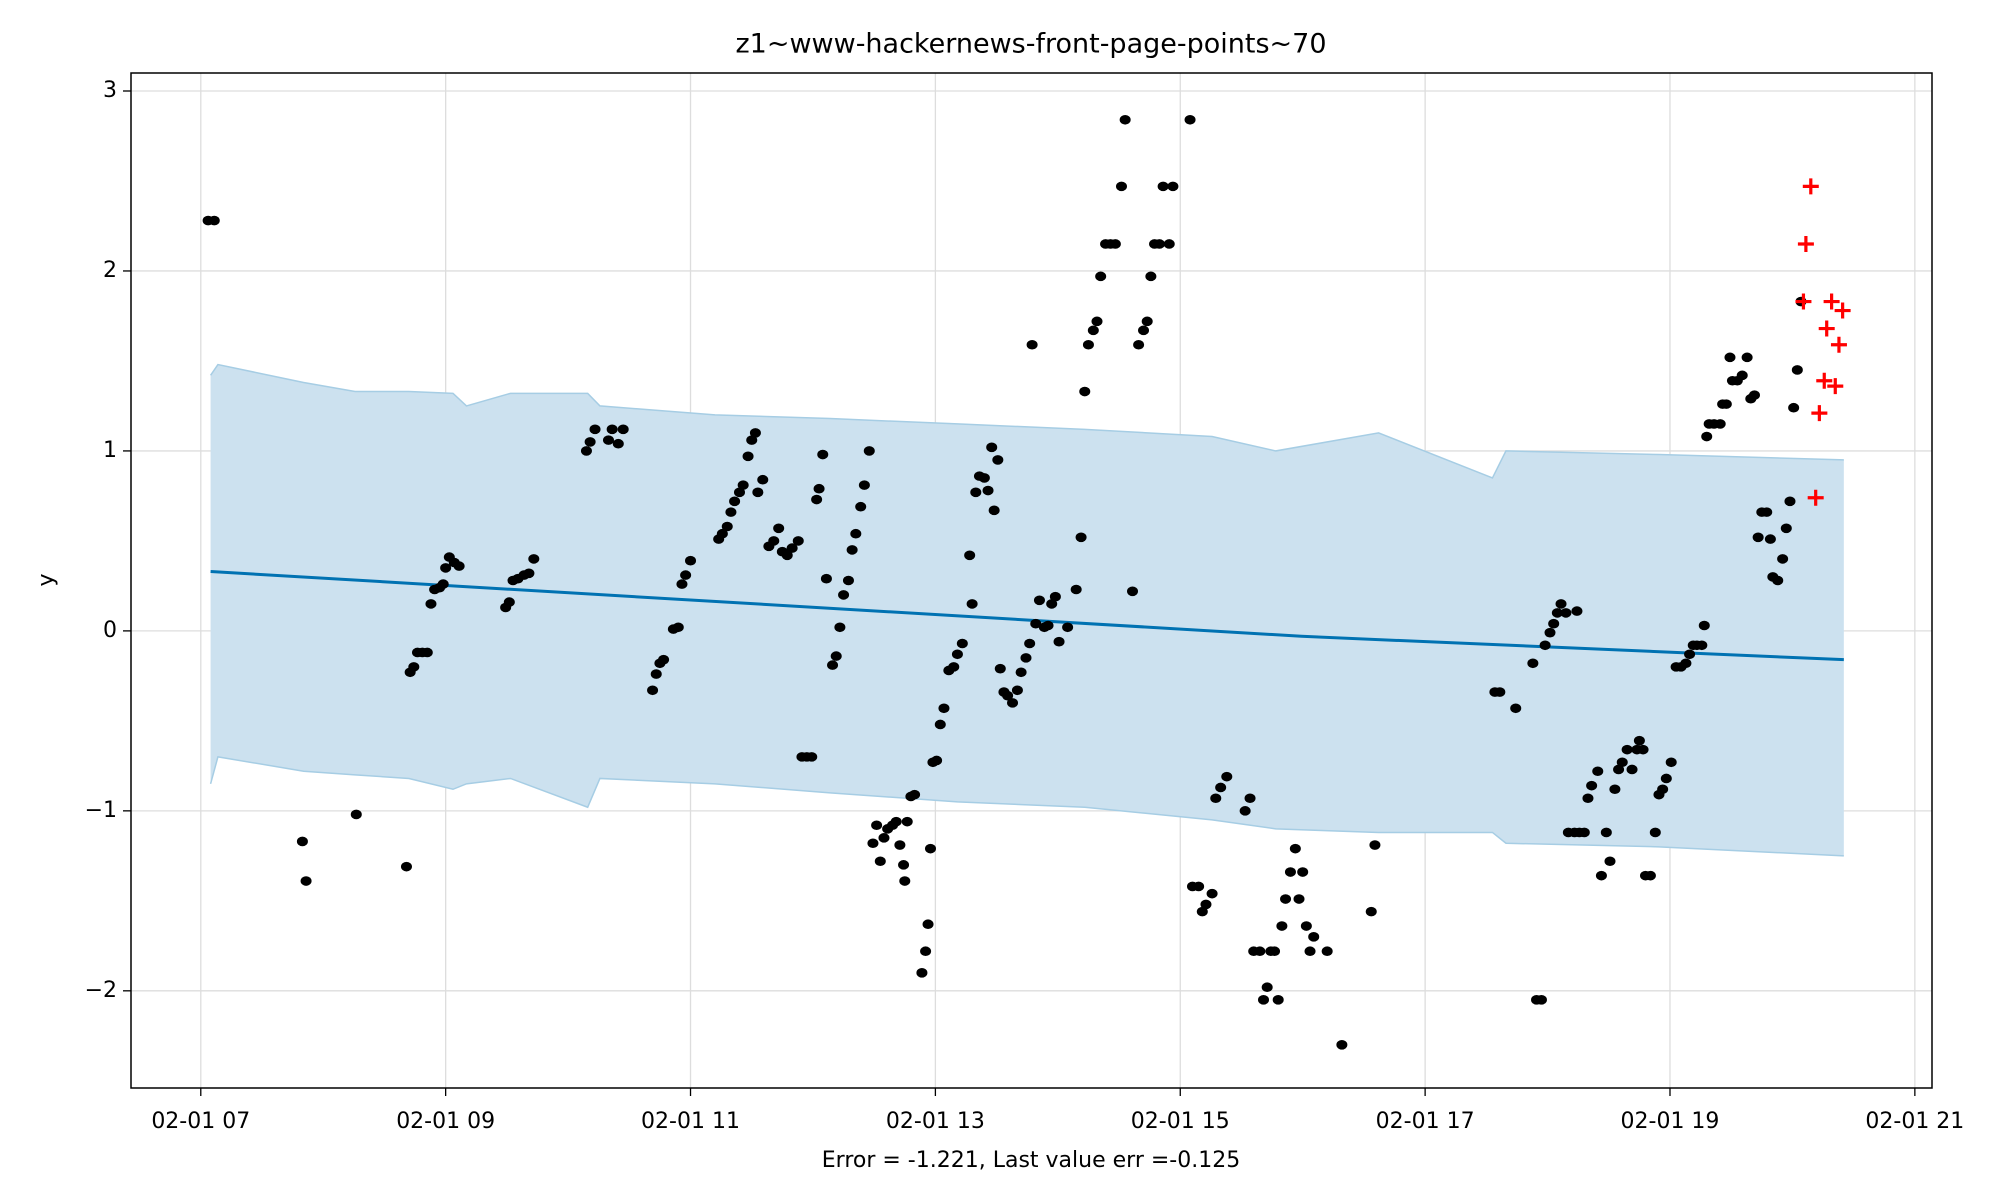 The height and width of the screenshot is (1200, 2000). Describe the element at coordinates (1026, 806) in the screenshot. I see `band-lower-edge` at that location.